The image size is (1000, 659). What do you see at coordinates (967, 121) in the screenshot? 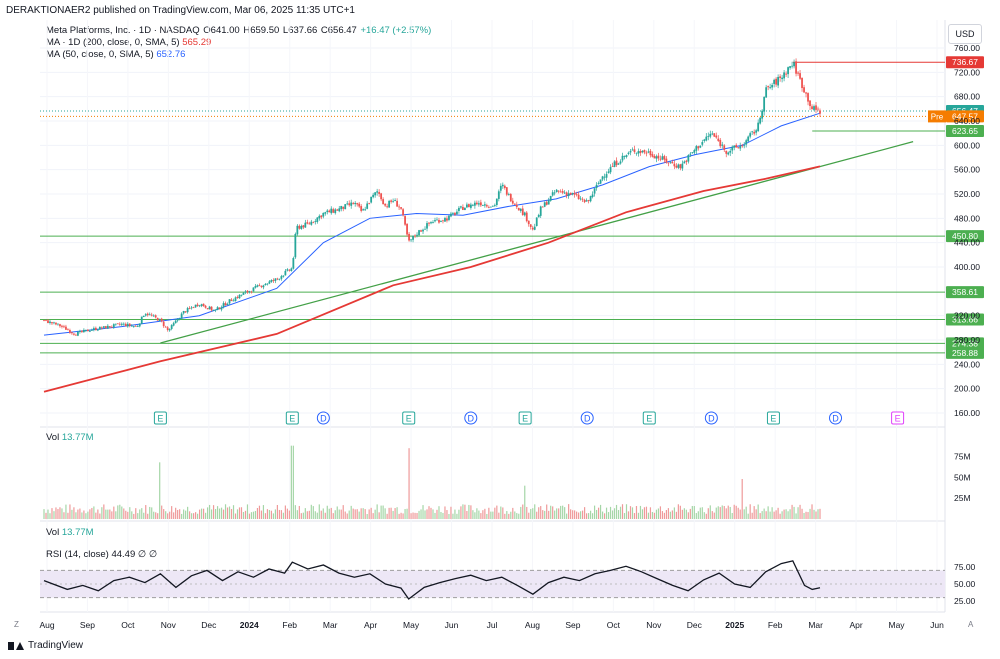
I see `price-tick-label: 640.00` at bounding box center [967, 121].